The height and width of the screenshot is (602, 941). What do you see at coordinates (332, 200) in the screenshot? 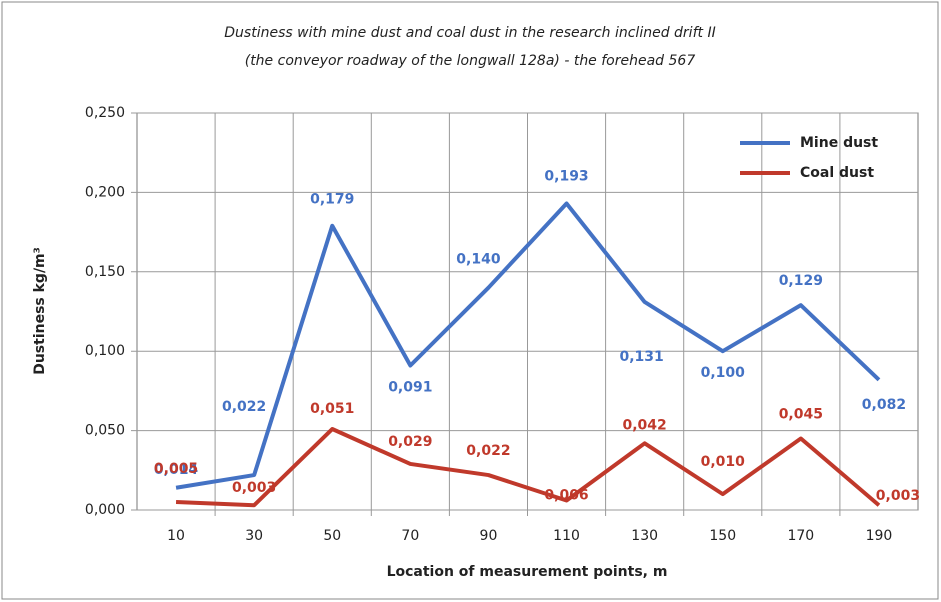
I see `data-label: 0,179` at bounding box center [332, 200].